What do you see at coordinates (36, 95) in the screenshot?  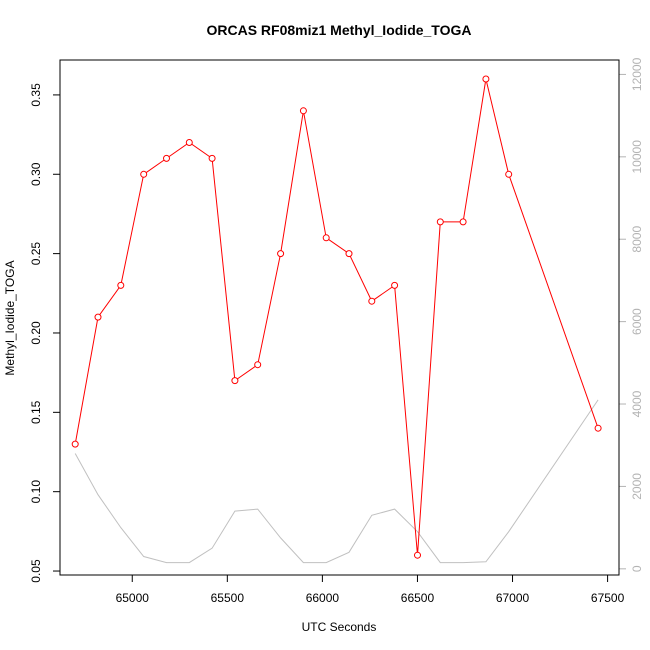 I see `y-tick-label: 0.35` at bounding box center [36, 95].